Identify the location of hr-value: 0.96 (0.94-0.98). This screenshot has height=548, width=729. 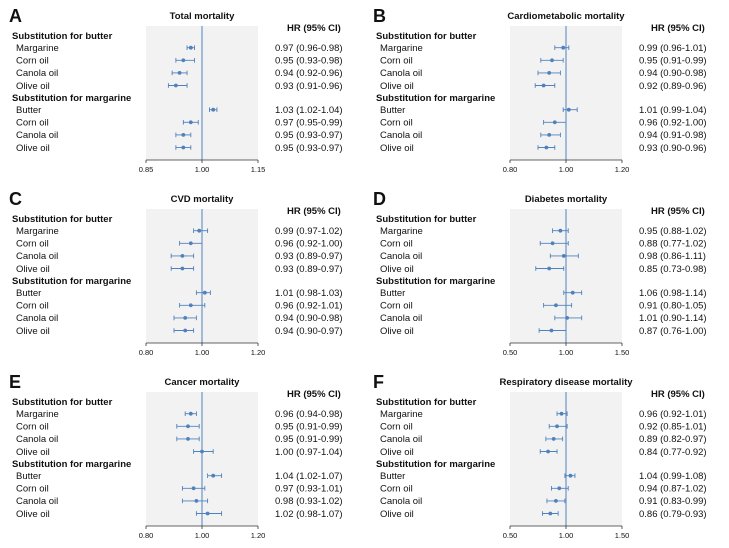
(309, 414).